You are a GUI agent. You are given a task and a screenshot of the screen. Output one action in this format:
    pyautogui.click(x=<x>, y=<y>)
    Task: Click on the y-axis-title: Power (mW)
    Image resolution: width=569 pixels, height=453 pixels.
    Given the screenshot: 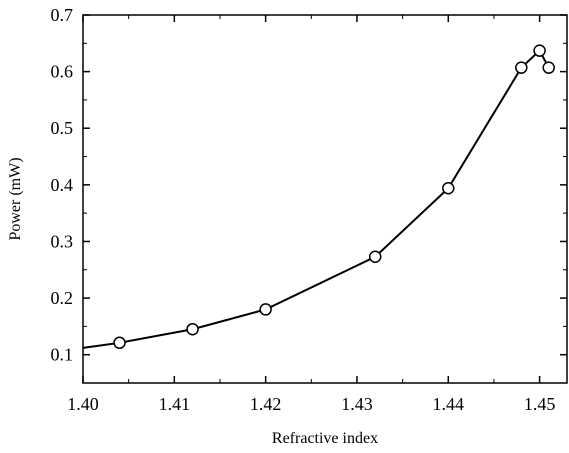 What is the action you would take?
    pyautogui.click(x=15, y=198)
    